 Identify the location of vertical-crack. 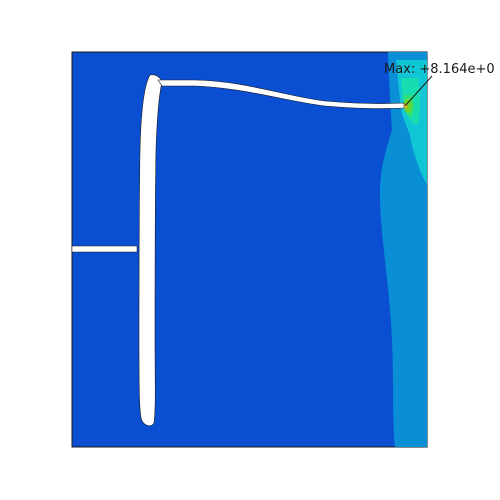
(150, 250).